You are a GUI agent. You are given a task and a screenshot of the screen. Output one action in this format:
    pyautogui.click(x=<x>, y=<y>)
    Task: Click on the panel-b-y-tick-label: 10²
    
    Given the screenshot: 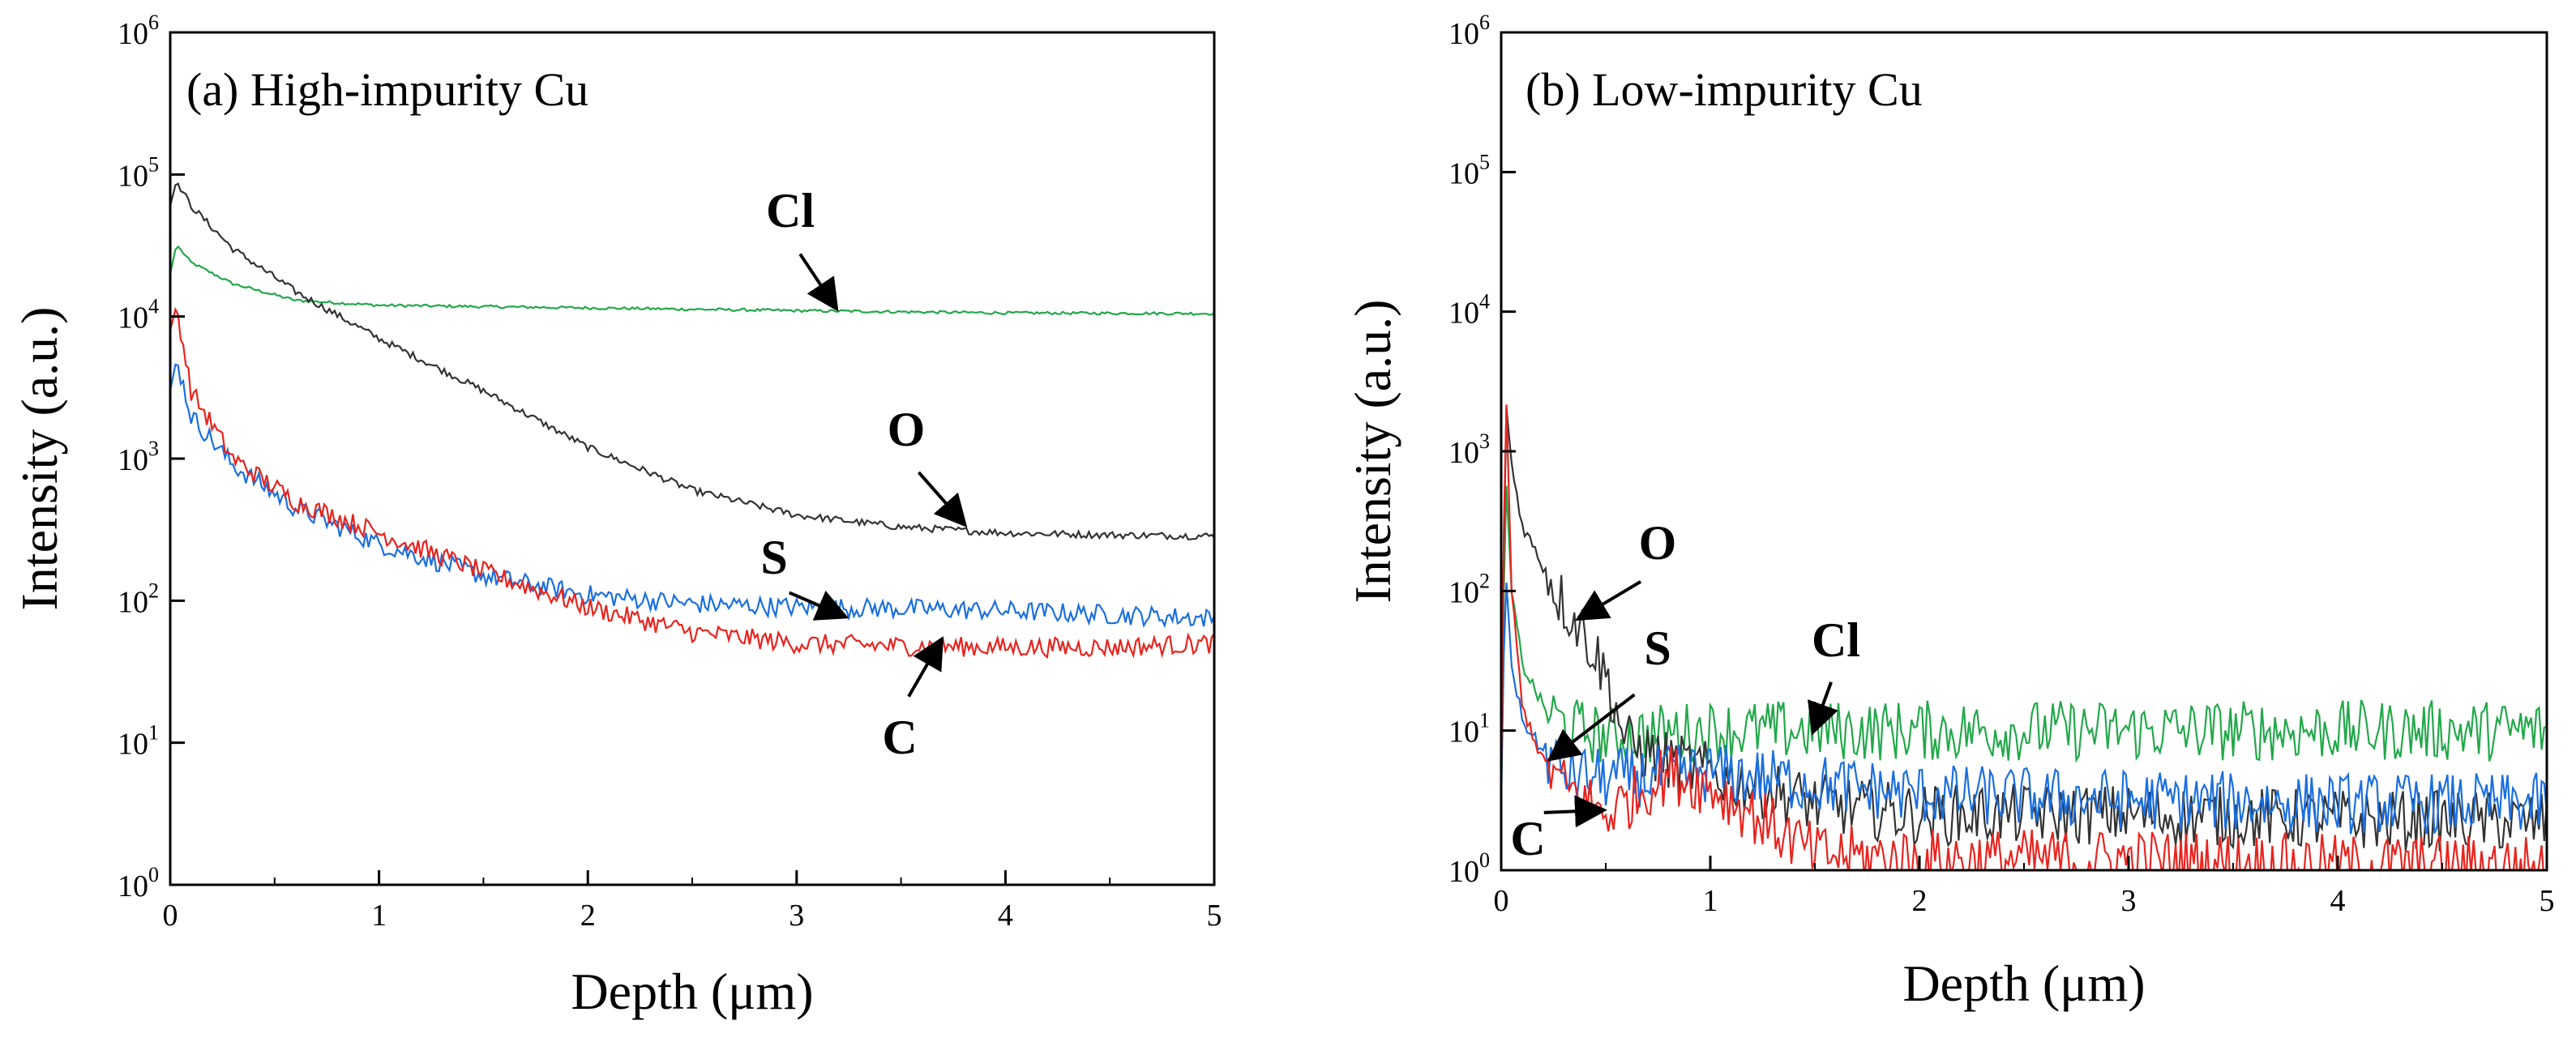 What is the action you would take?
    pyautogui.click(x=1469, y=589)
    